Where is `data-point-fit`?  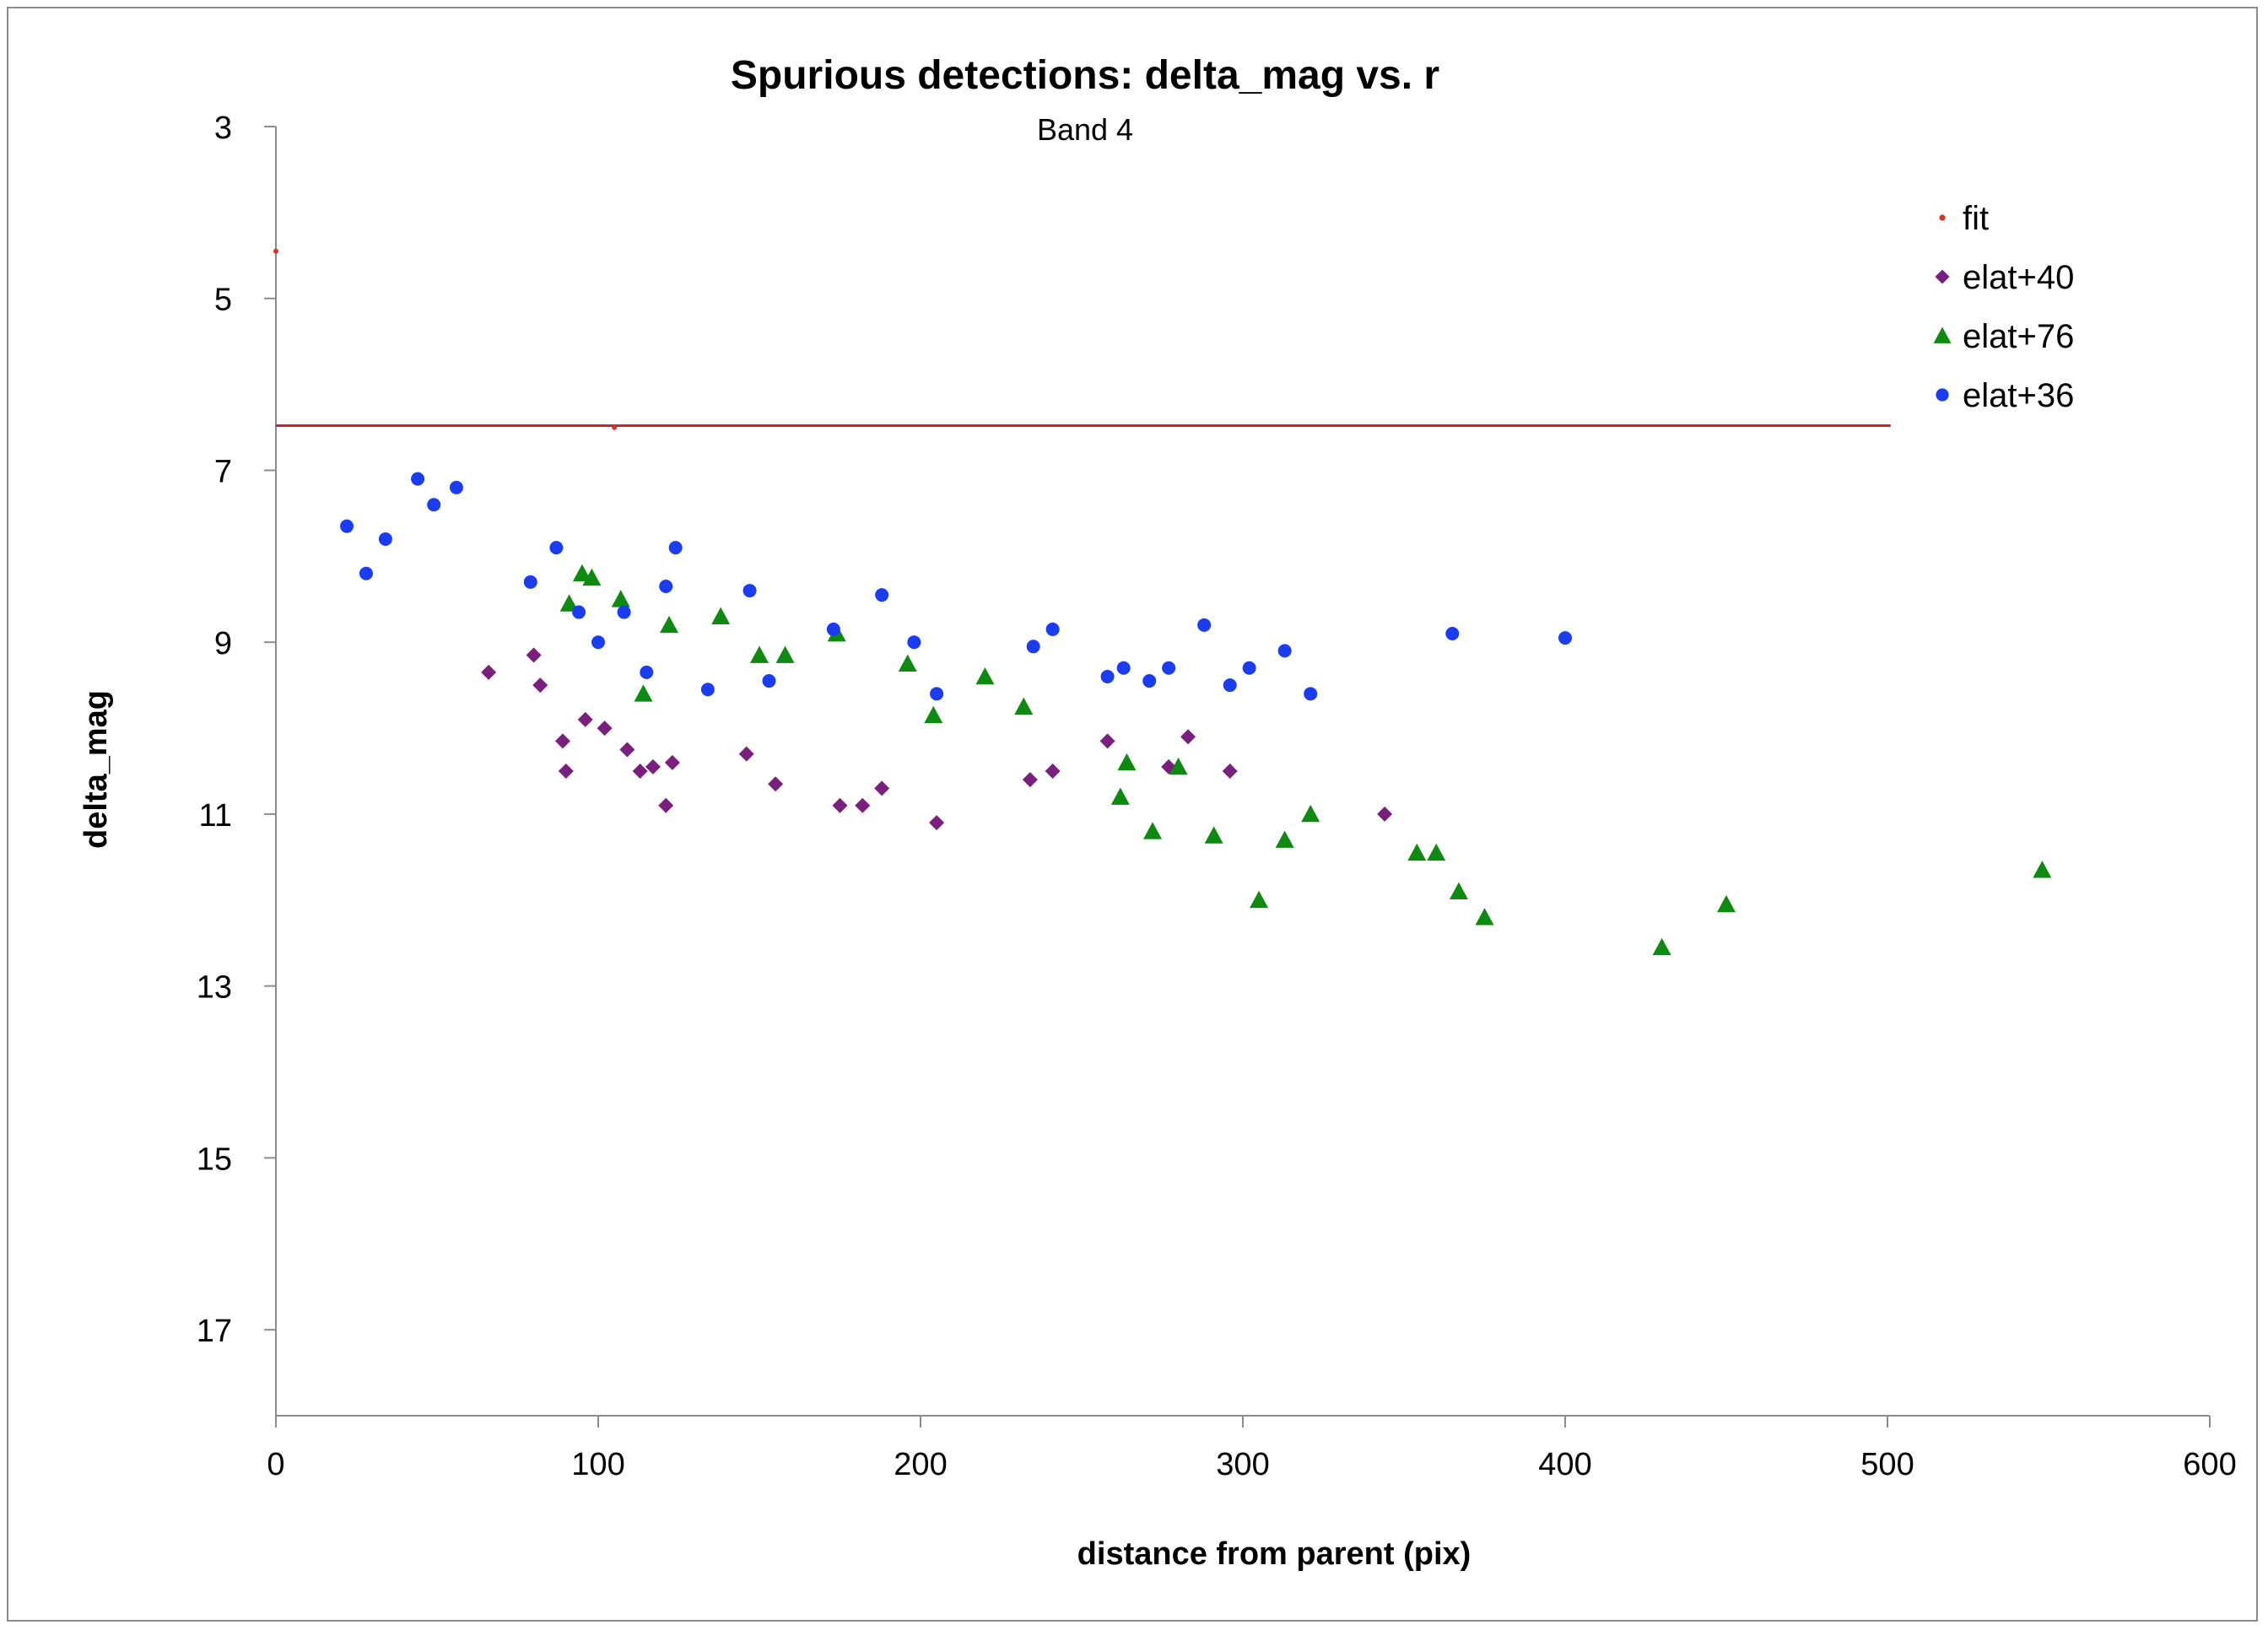 data-point-fit is located at coordinates (275, 251).